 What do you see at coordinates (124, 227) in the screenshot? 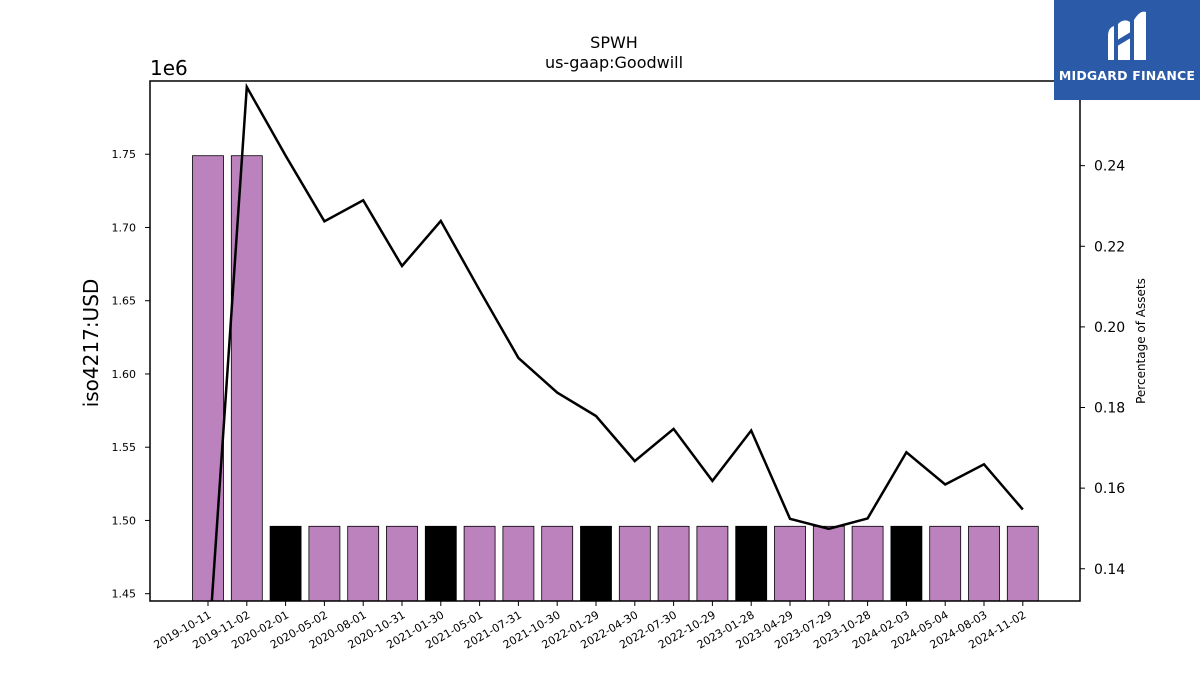
I see `y-tick-label: 1.70` at bounding box center [124, 227].